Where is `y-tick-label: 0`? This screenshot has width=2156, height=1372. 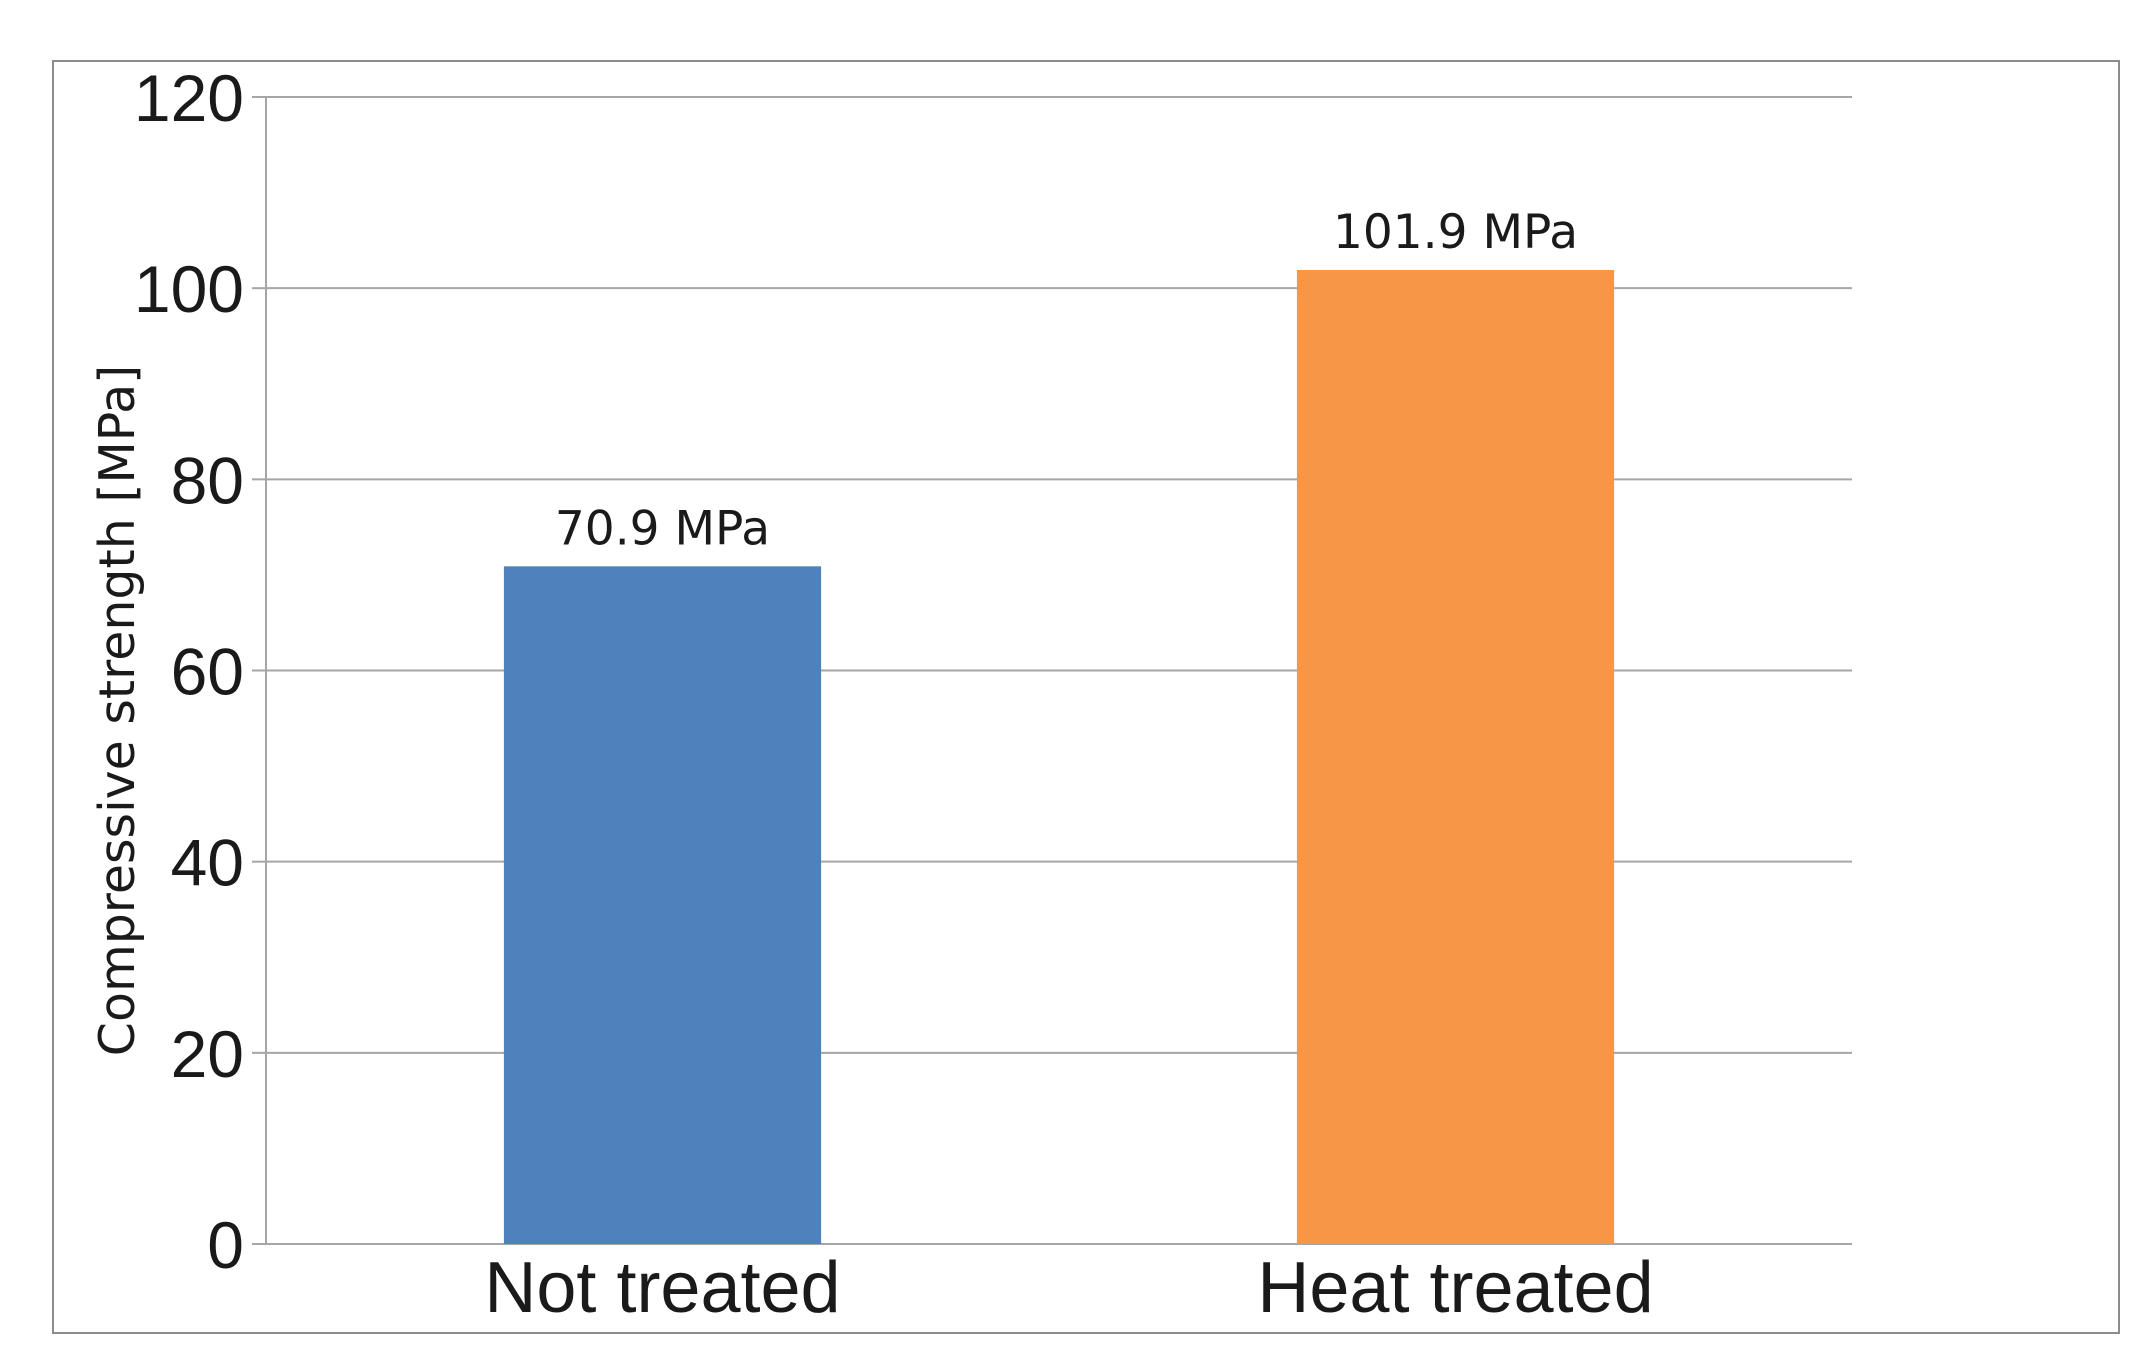
y-tick-label: 0 is located at coordinates (225, 1245).